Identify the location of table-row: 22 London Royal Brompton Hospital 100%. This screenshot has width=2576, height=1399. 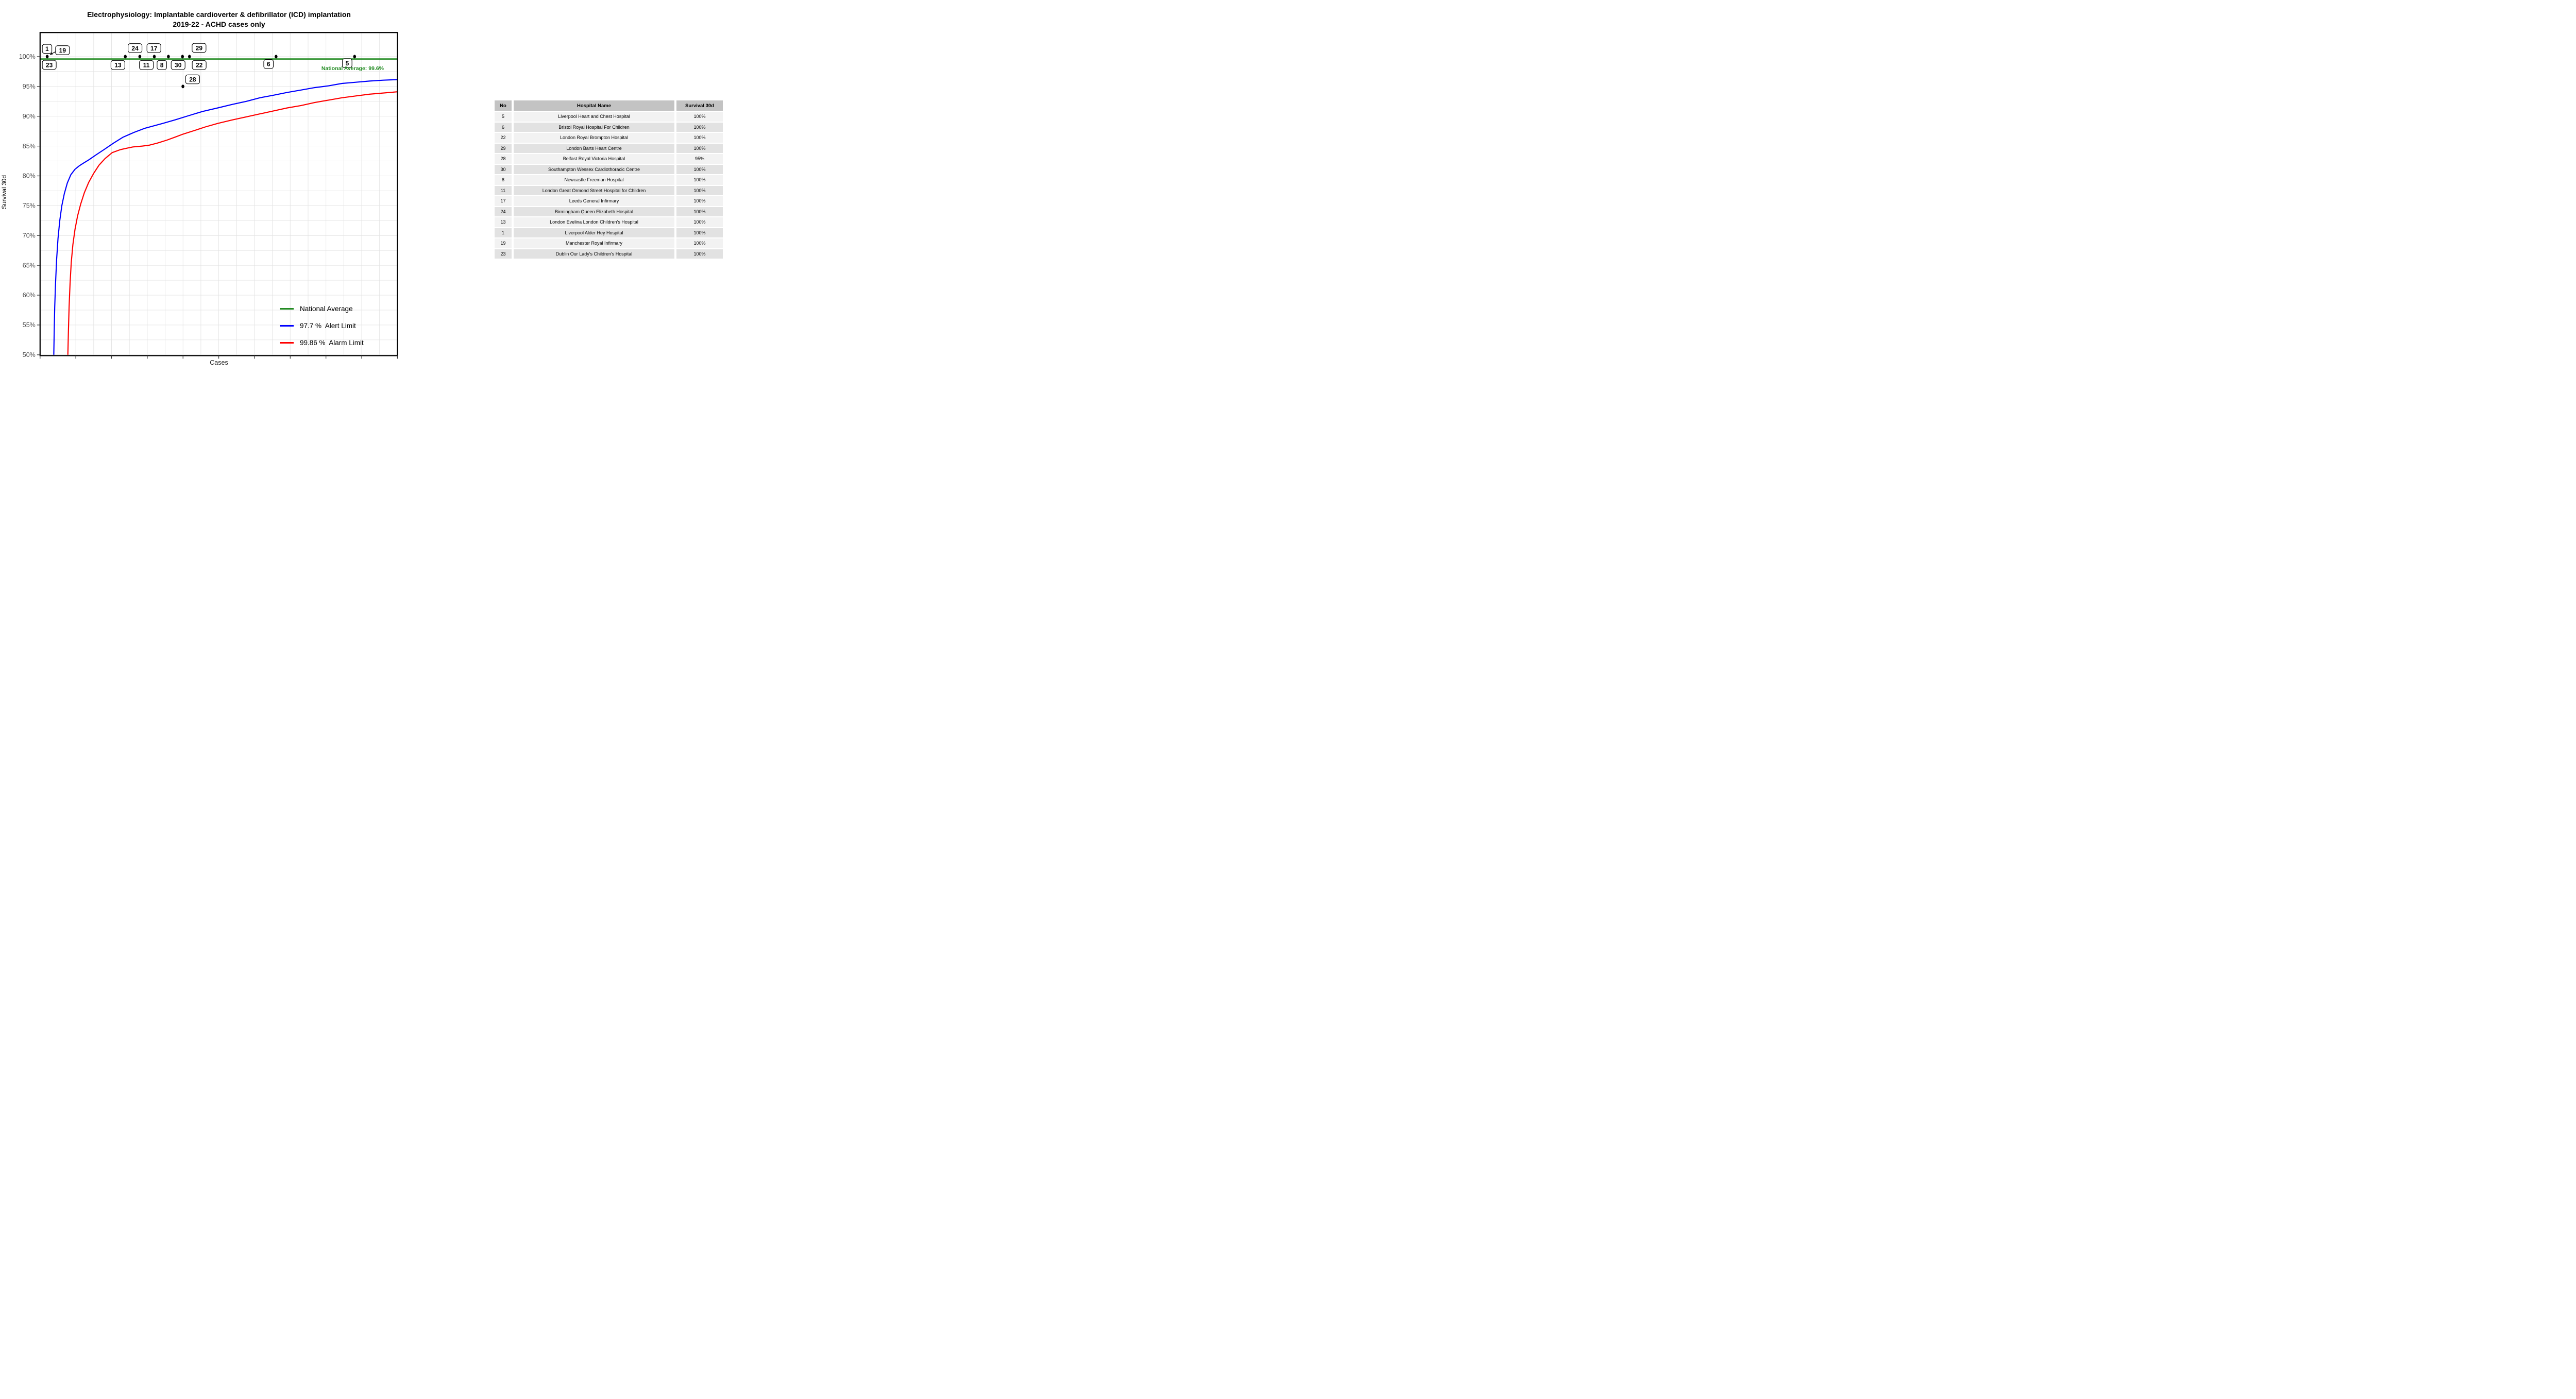
(609, 138).